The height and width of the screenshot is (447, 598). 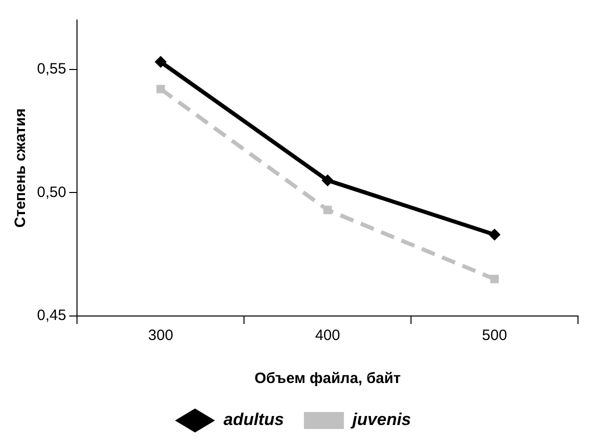 What do you see at coordinates (51, 69) in the screenshot?
I see `y-tick-label: 0,55` at bounding box center [51, 69].